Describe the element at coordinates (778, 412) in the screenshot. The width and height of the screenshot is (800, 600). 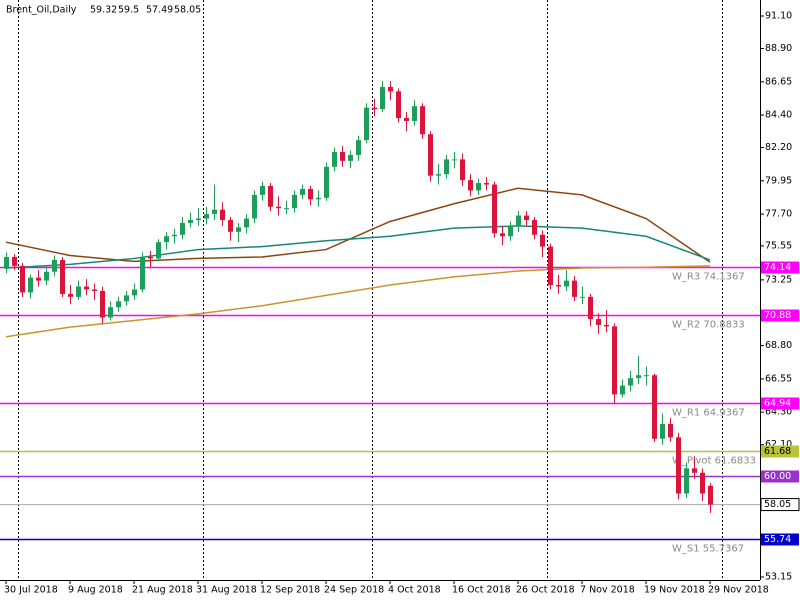
I see `y-tick-label: 64.30` at that location.